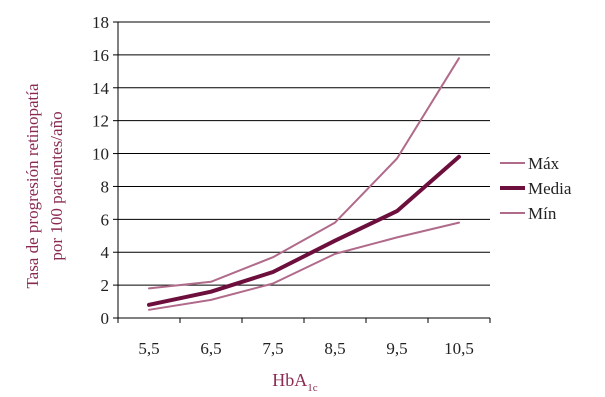 This screenshot has height=397, width=605. Describe the element at coordinates (101, 88) in the screenshot. I see `y-tick-label-14: 14` at that location.